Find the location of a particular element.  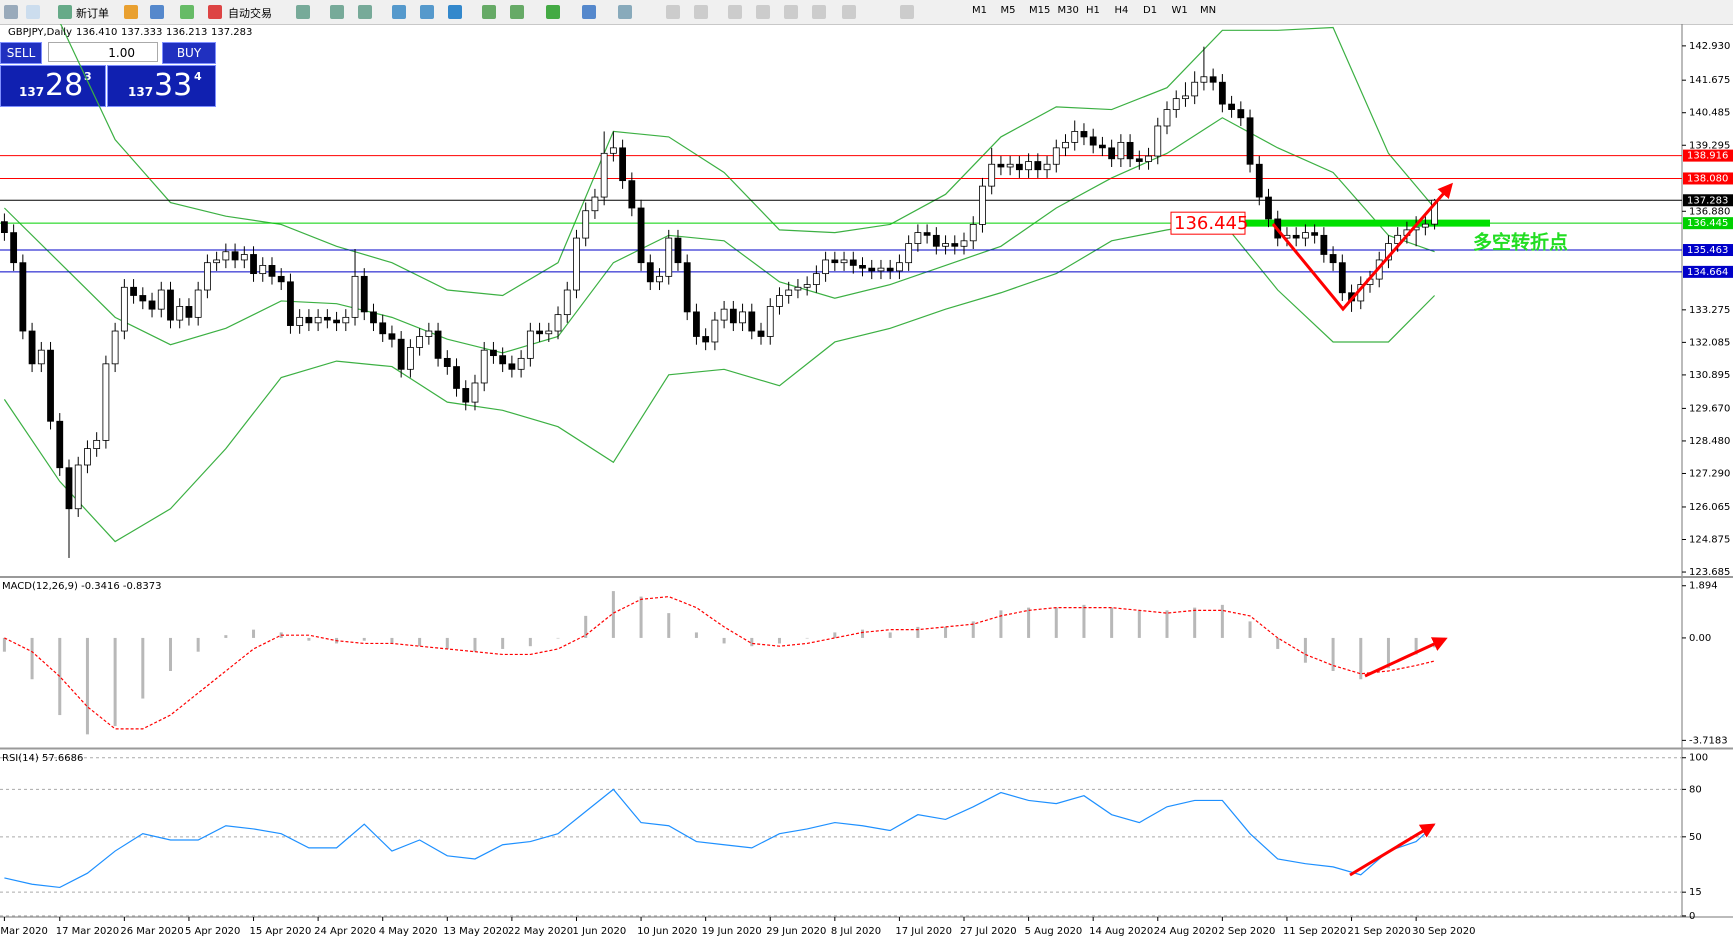

lot-size-input: 1.00 is located at coordinates (103, 52).